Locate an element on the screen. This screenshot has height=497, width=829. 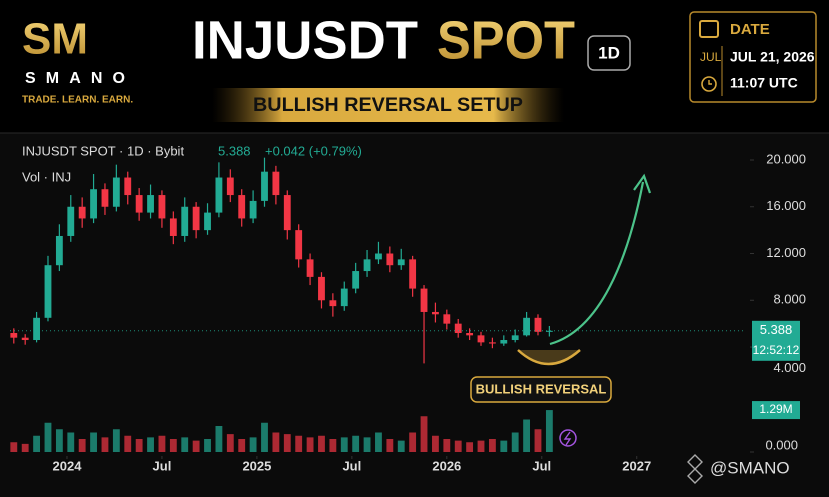
x-tick-label: 2025 is located at coordinates (256, 465).